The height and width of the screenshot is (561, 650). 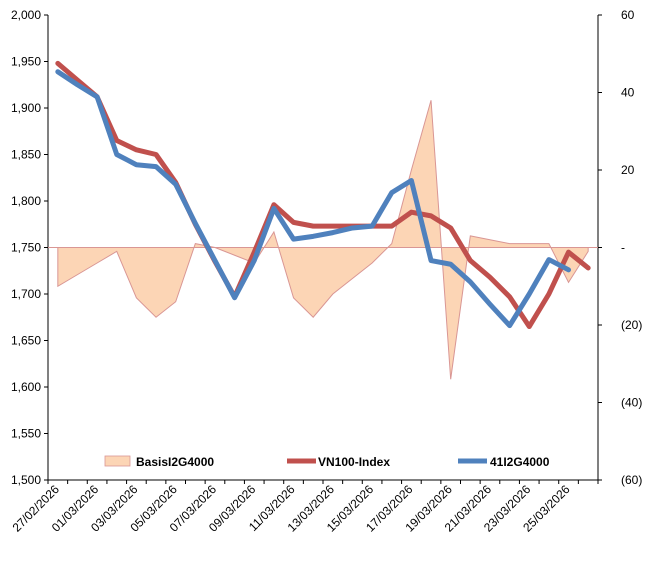 What do you see at coordinates (620, 247) in the screenshot?
I see `right-axis-ticks: (60) (40) (20) - 20 40 60` at bounding box center [620, 247].